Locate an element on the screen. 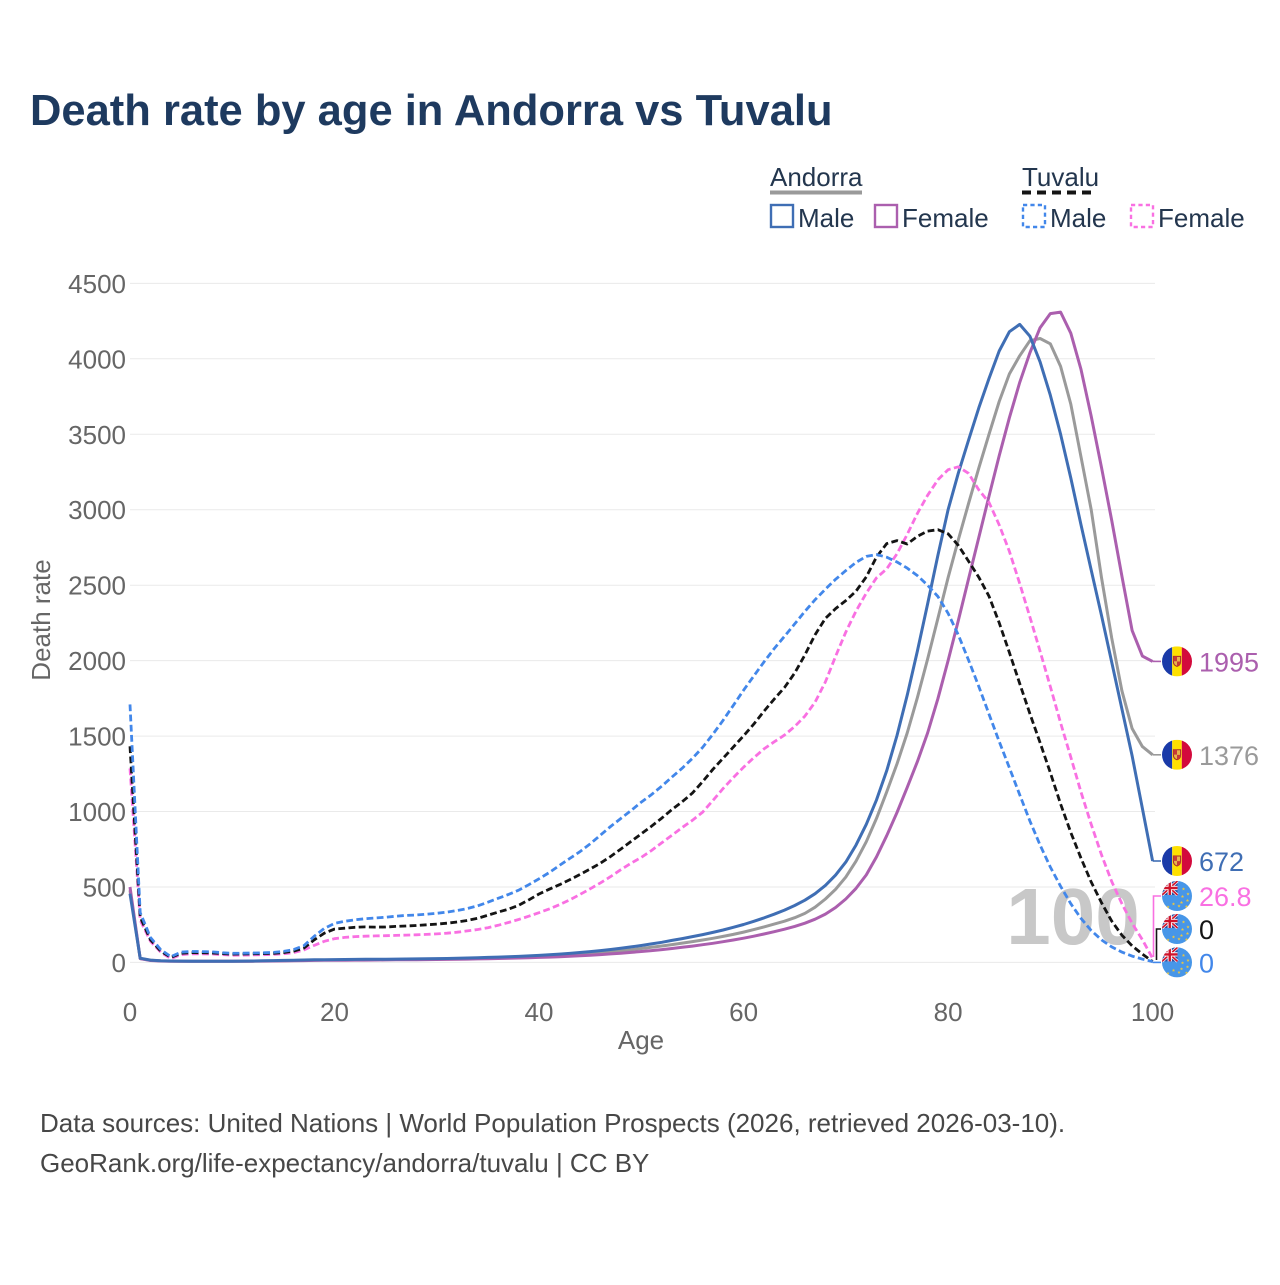  svg-text: 60 is located at coordinates (743, 1012).